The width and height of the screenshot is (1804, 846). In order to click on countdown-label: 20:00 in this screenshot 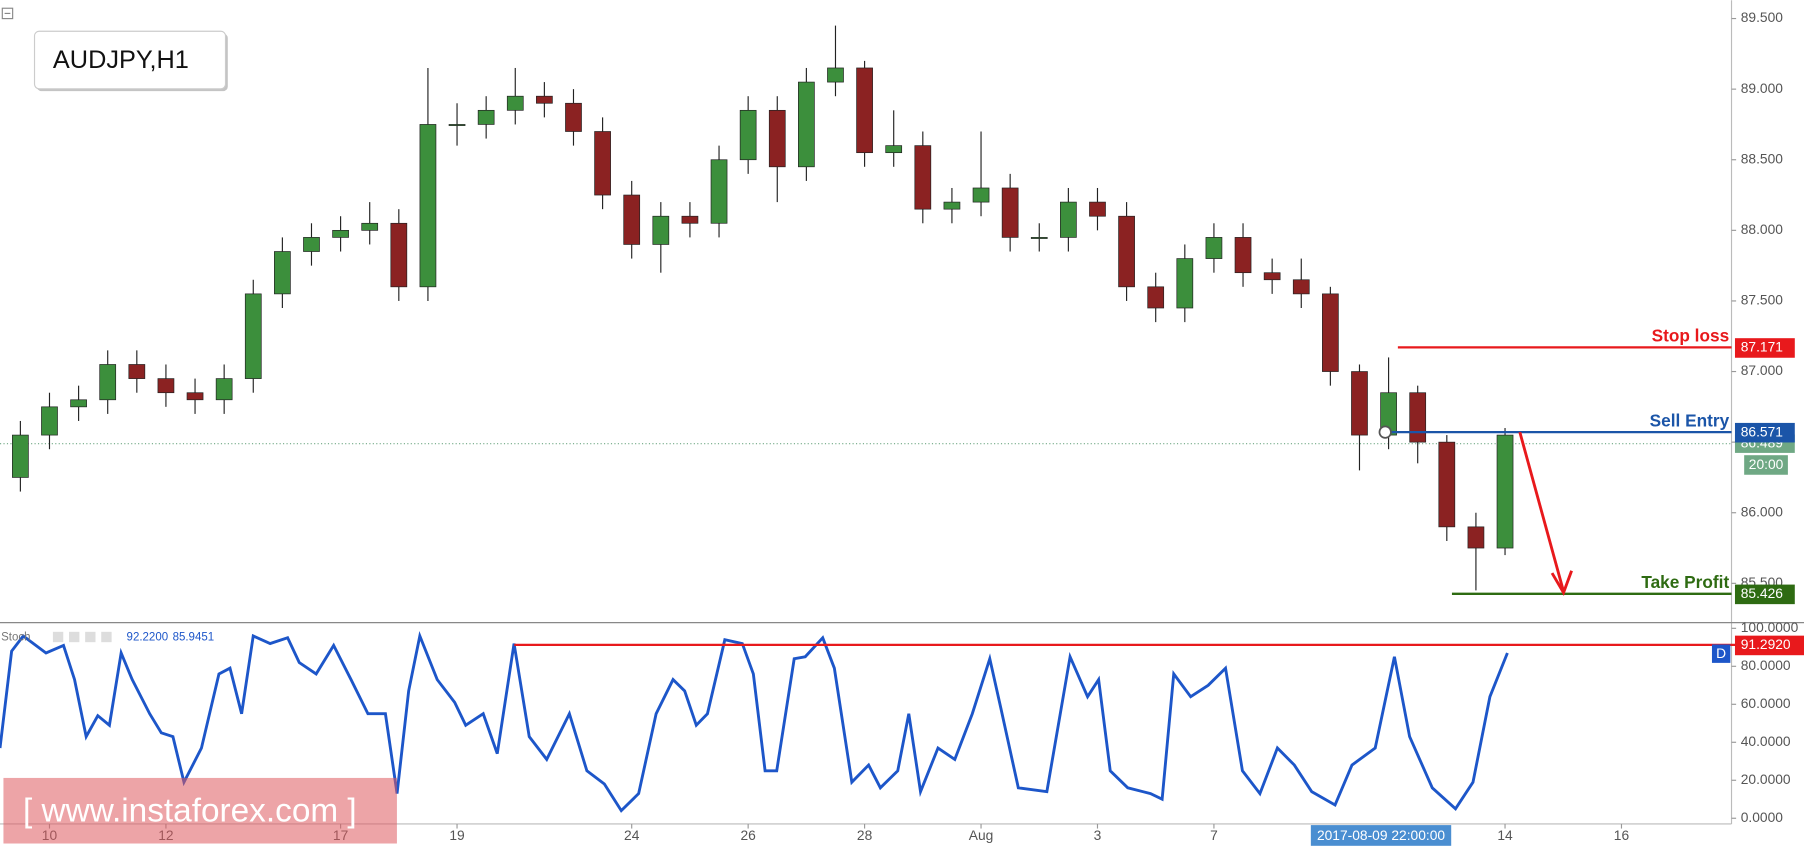, I will do `click(1766, 464)`.